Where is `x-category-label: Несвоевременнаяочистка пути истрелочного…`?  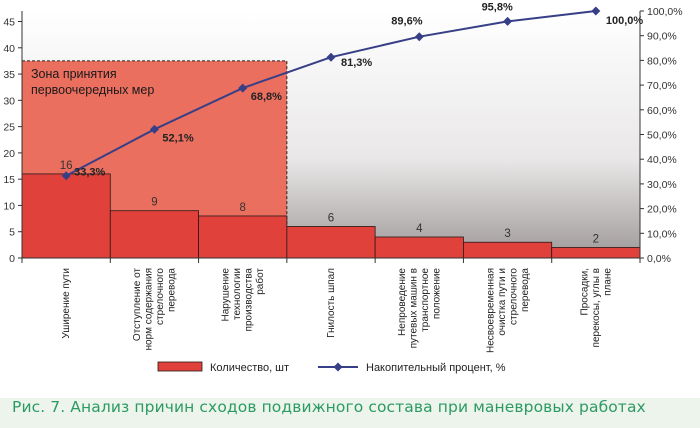
x-category-label: Несвоевременнаяочистка пути истрелочного… is located at coordinates (507, 310).